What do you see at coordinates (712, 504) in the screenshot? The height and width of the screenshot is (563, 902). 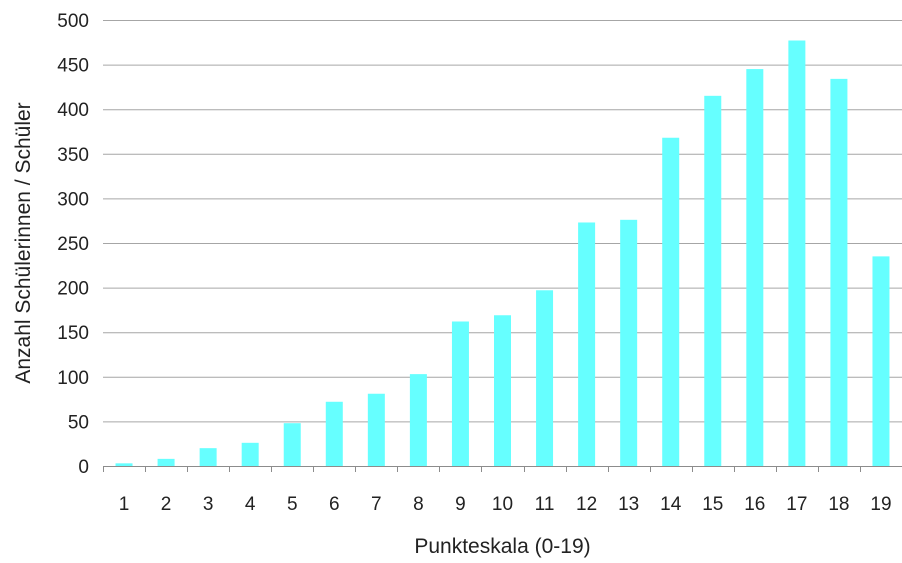 I see `x-tick-label: 15` at bounding box center [712, 504].